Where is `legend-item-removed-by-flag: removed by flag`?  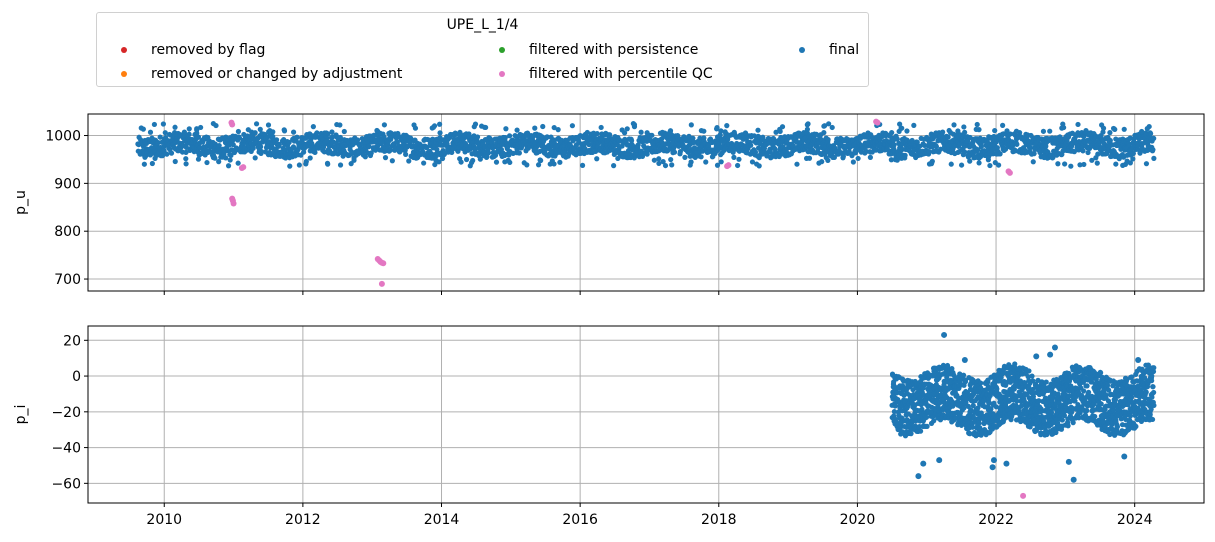
legend-item-removed-by-flag: removed by flag is located at coordinates (193, 50).